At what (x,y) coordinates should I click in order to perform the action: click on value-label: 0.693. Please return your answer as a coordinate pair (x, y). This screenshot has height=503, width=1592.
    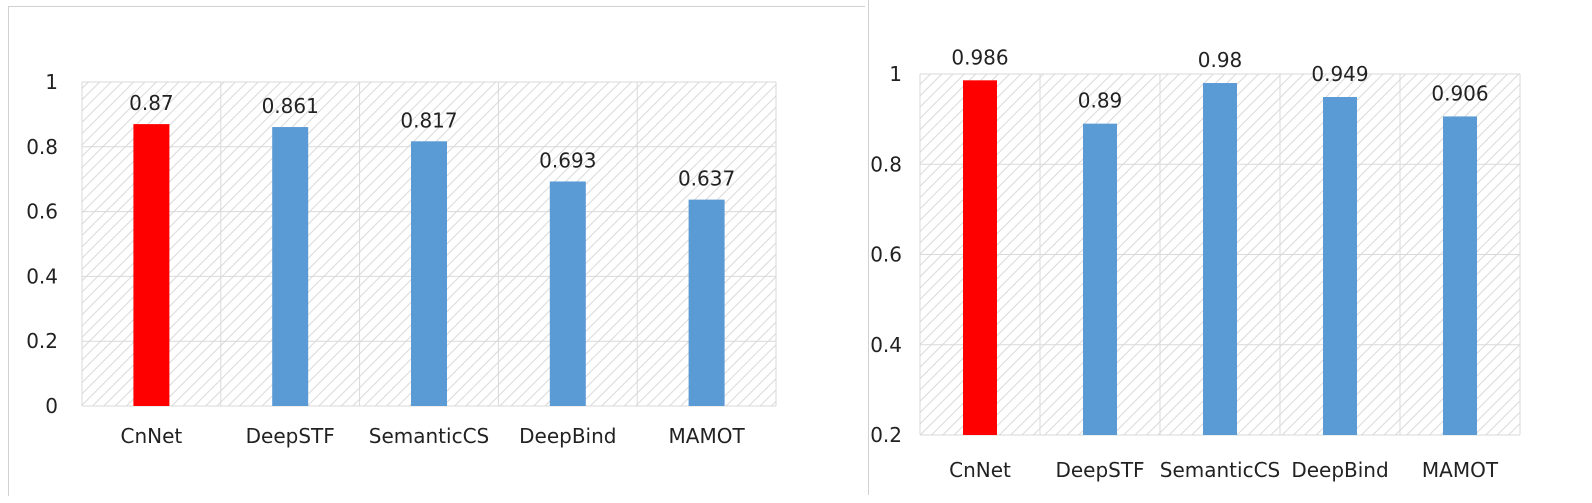
    Looking at the image, I should click on (567, 160).